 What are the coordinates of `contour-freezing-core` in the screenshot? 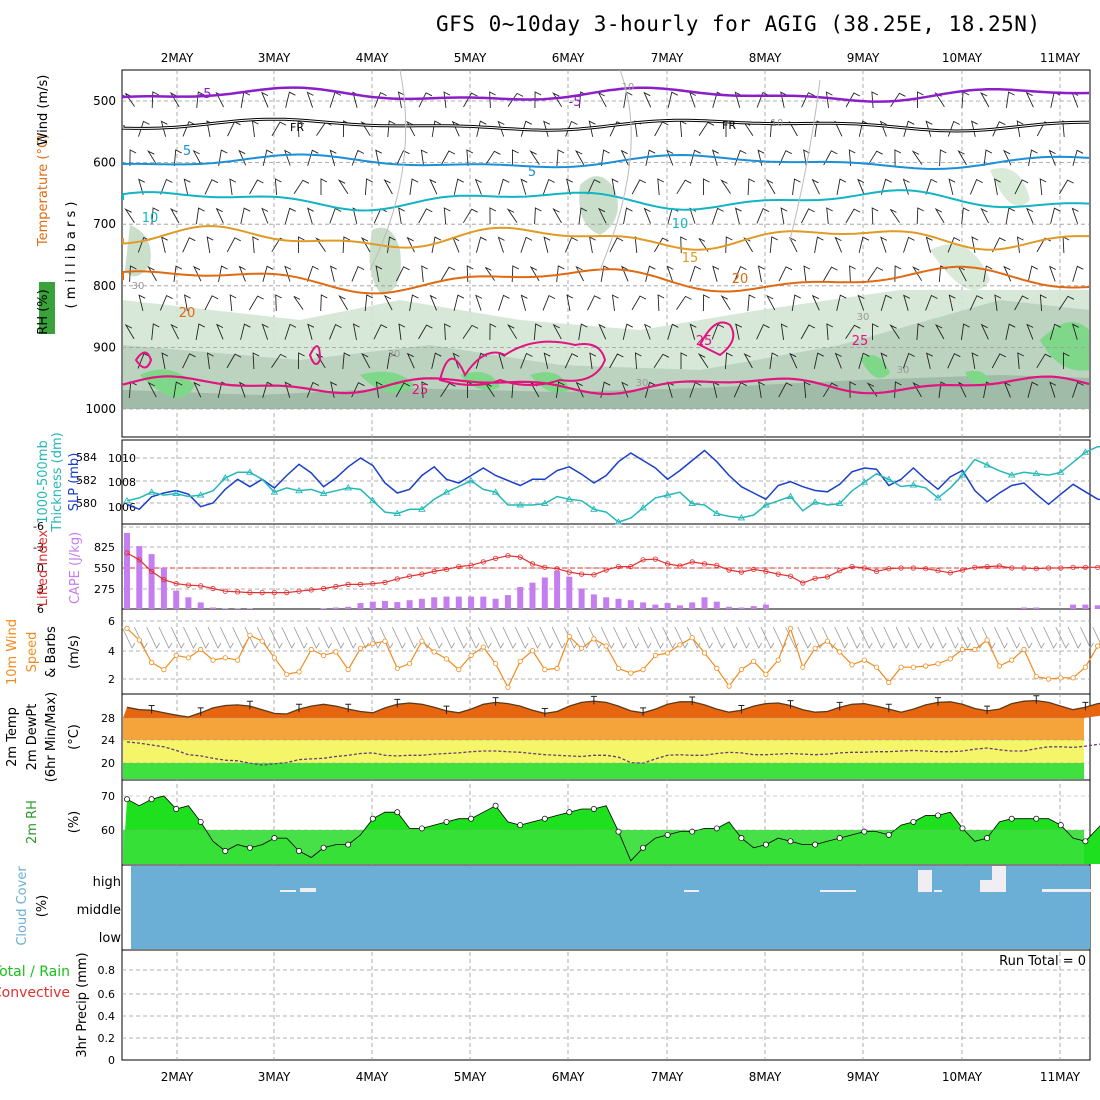 It's located at (605, 125).